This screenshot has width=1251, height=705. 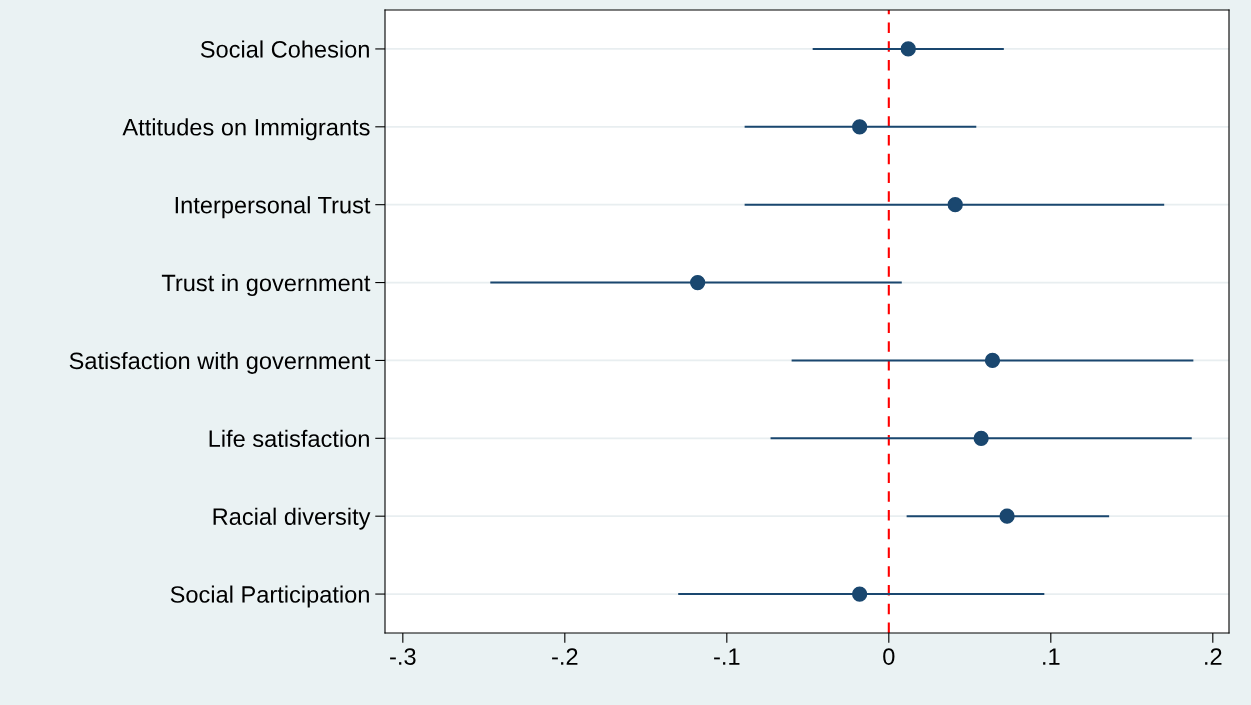 What do you see at coordinates (289, 438) in the screenshot?
I see `y-tick-label: Life satisfaction` at bounding box center [289, 438].